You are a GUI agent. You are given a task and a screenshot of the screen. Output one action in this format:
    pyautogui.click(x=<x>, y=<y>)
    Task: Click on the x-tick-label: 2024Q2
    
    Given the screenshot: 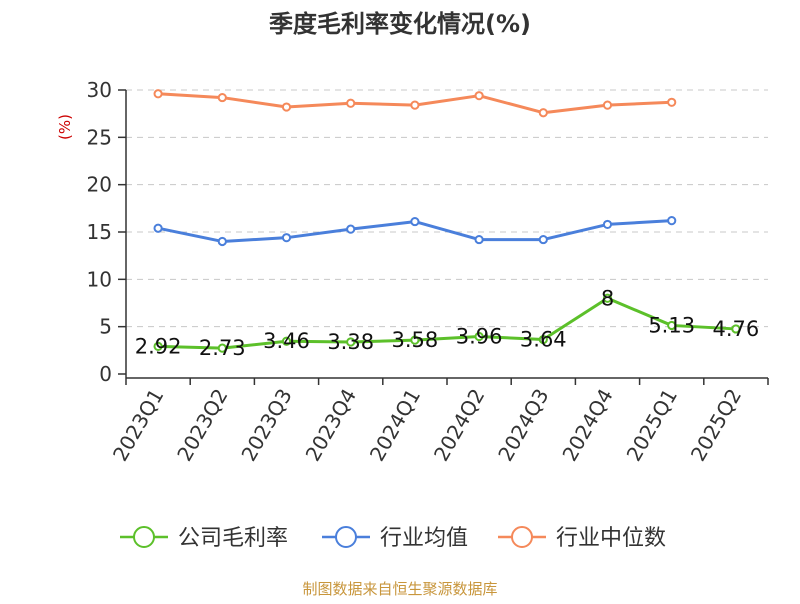 What is the action you would take?
    pyautogui.click(x=459, y=424)
    